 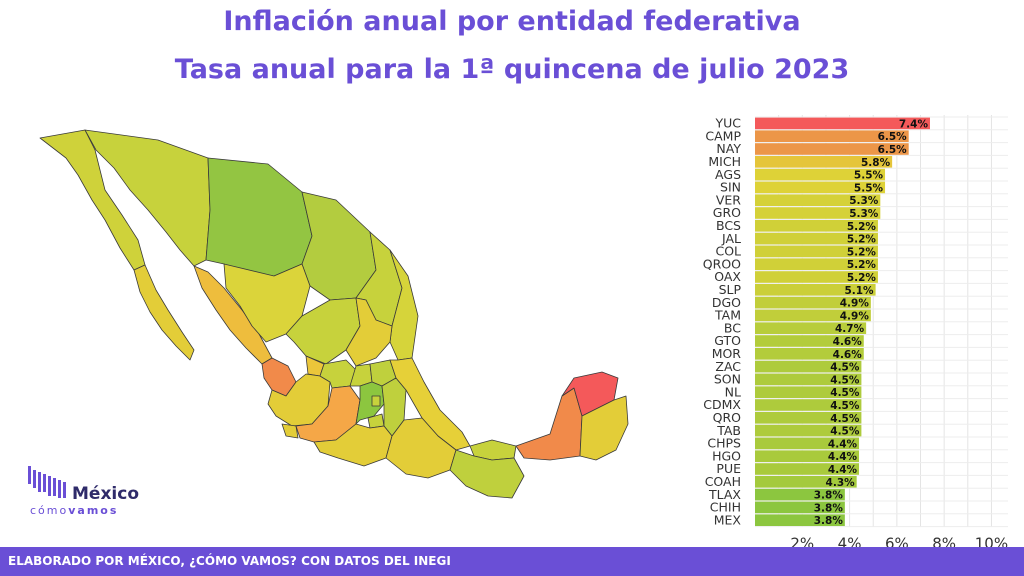 What do you see at coordinates (726, 455) in the screenshot?
I see `category-label: HGO` at bounding box center [726, 455].